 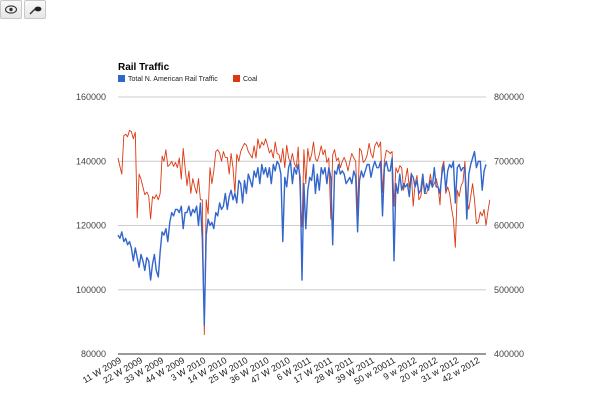 I want to click on chart-title: Rail Traffic, so click(x=144, y=67).